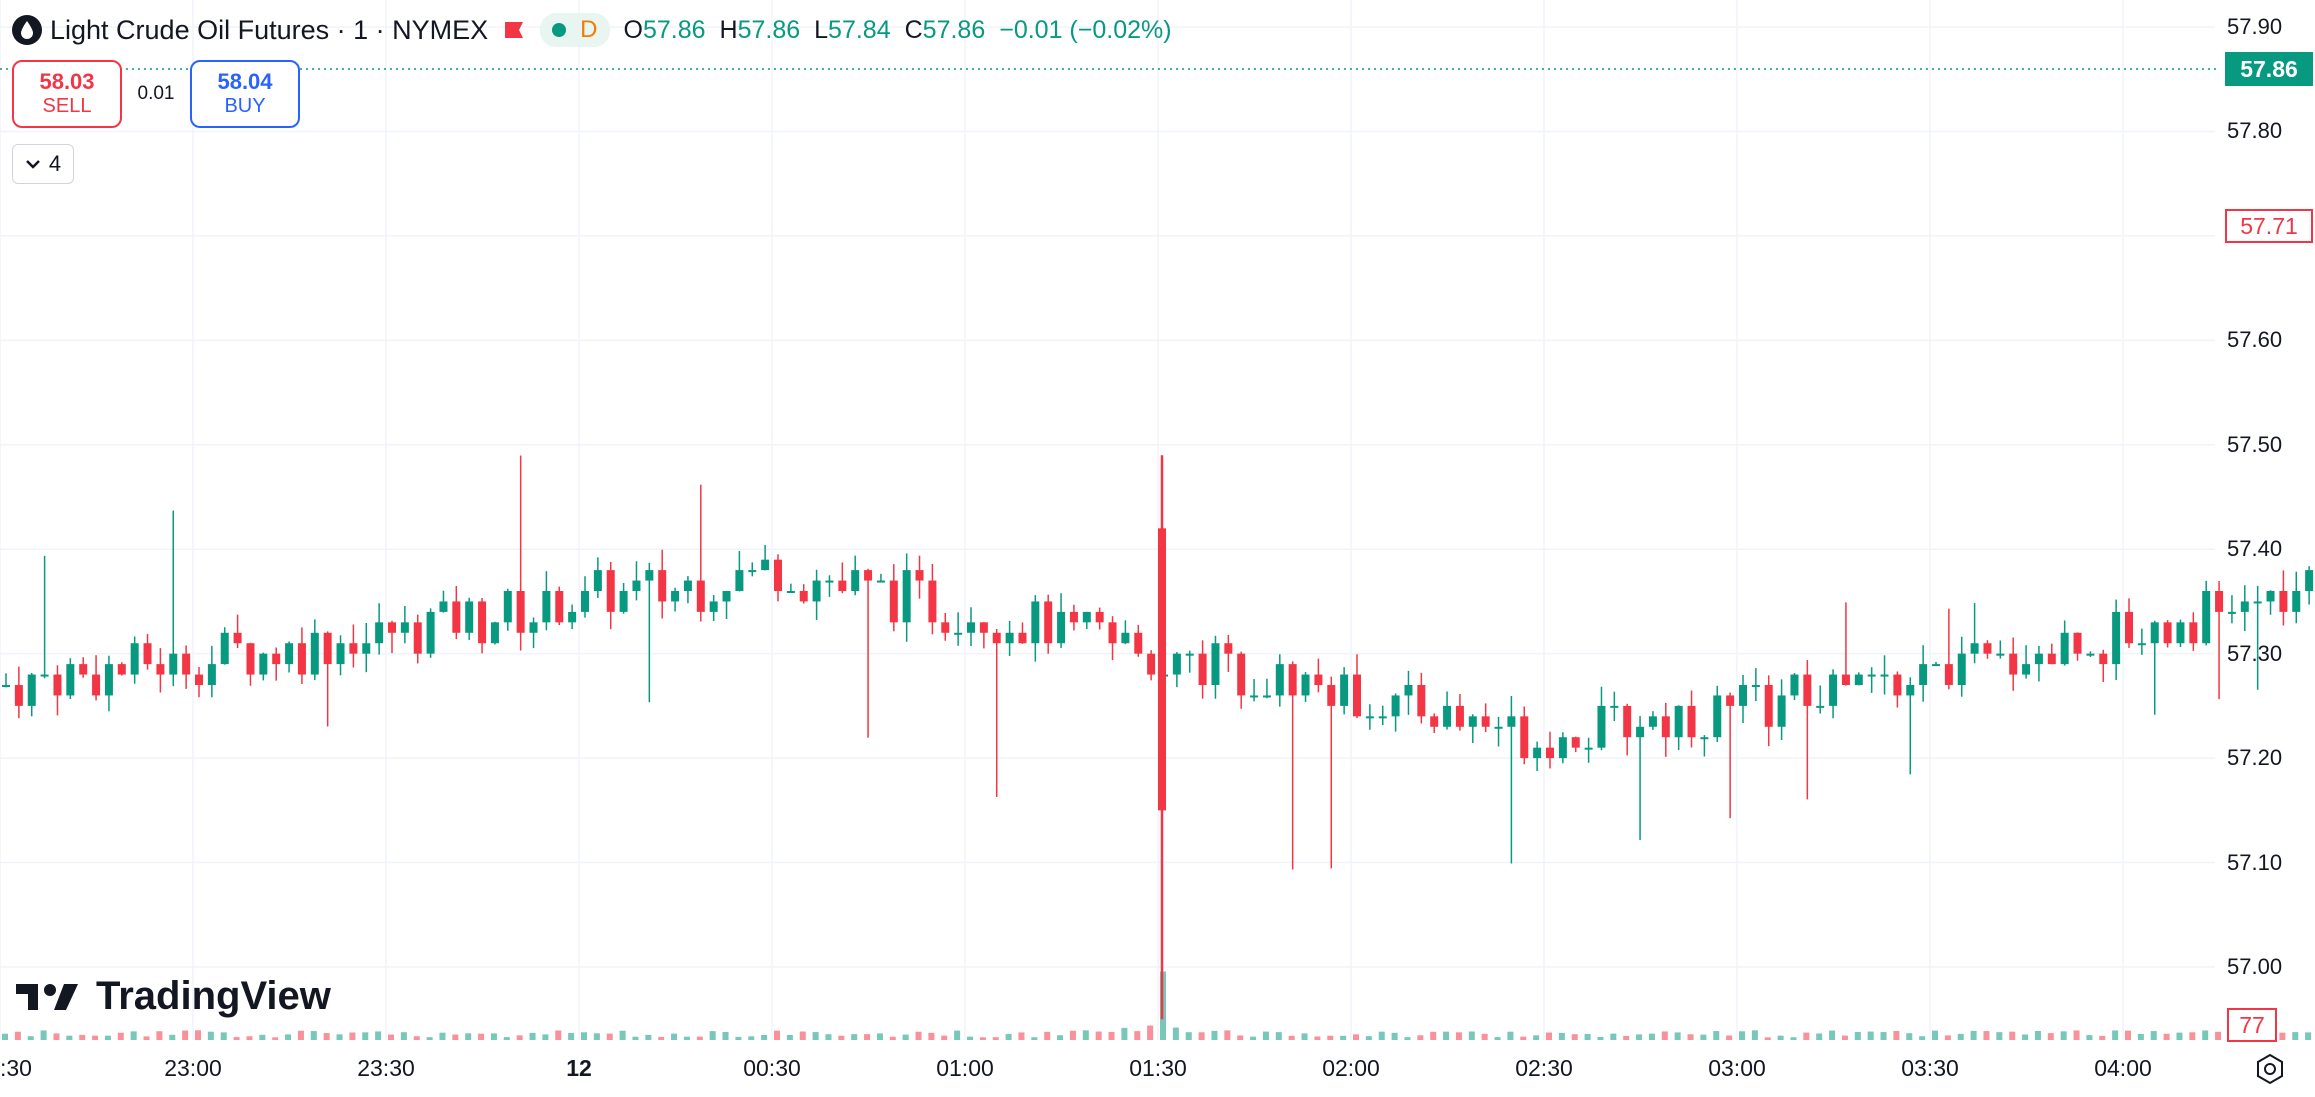 The image size is (2315, 1097). What do you see at coordinates (47, 996) in the screenshot?
I see `tradingview-logo-icon` at bounding box center [47, 996].